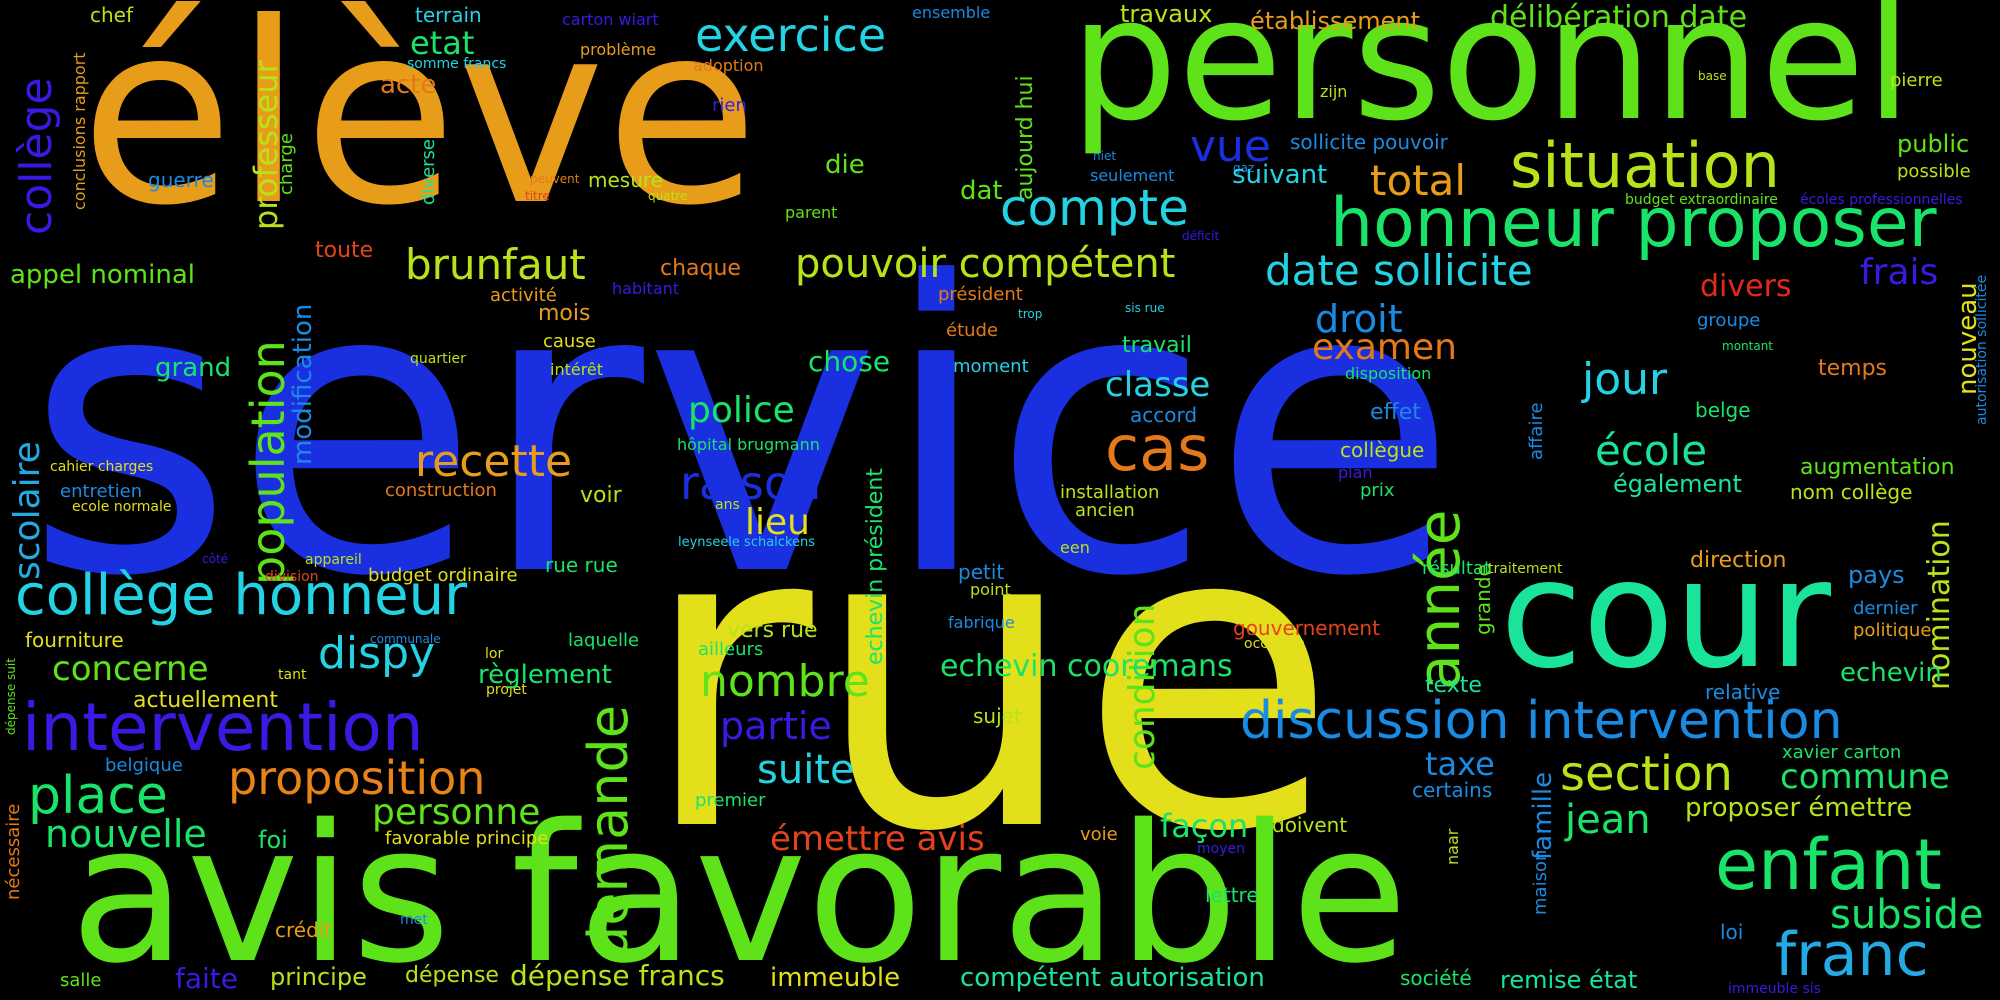  Describe the element at coordinates (1359, 319) in the screenshot. I see `word: droit` at that location.